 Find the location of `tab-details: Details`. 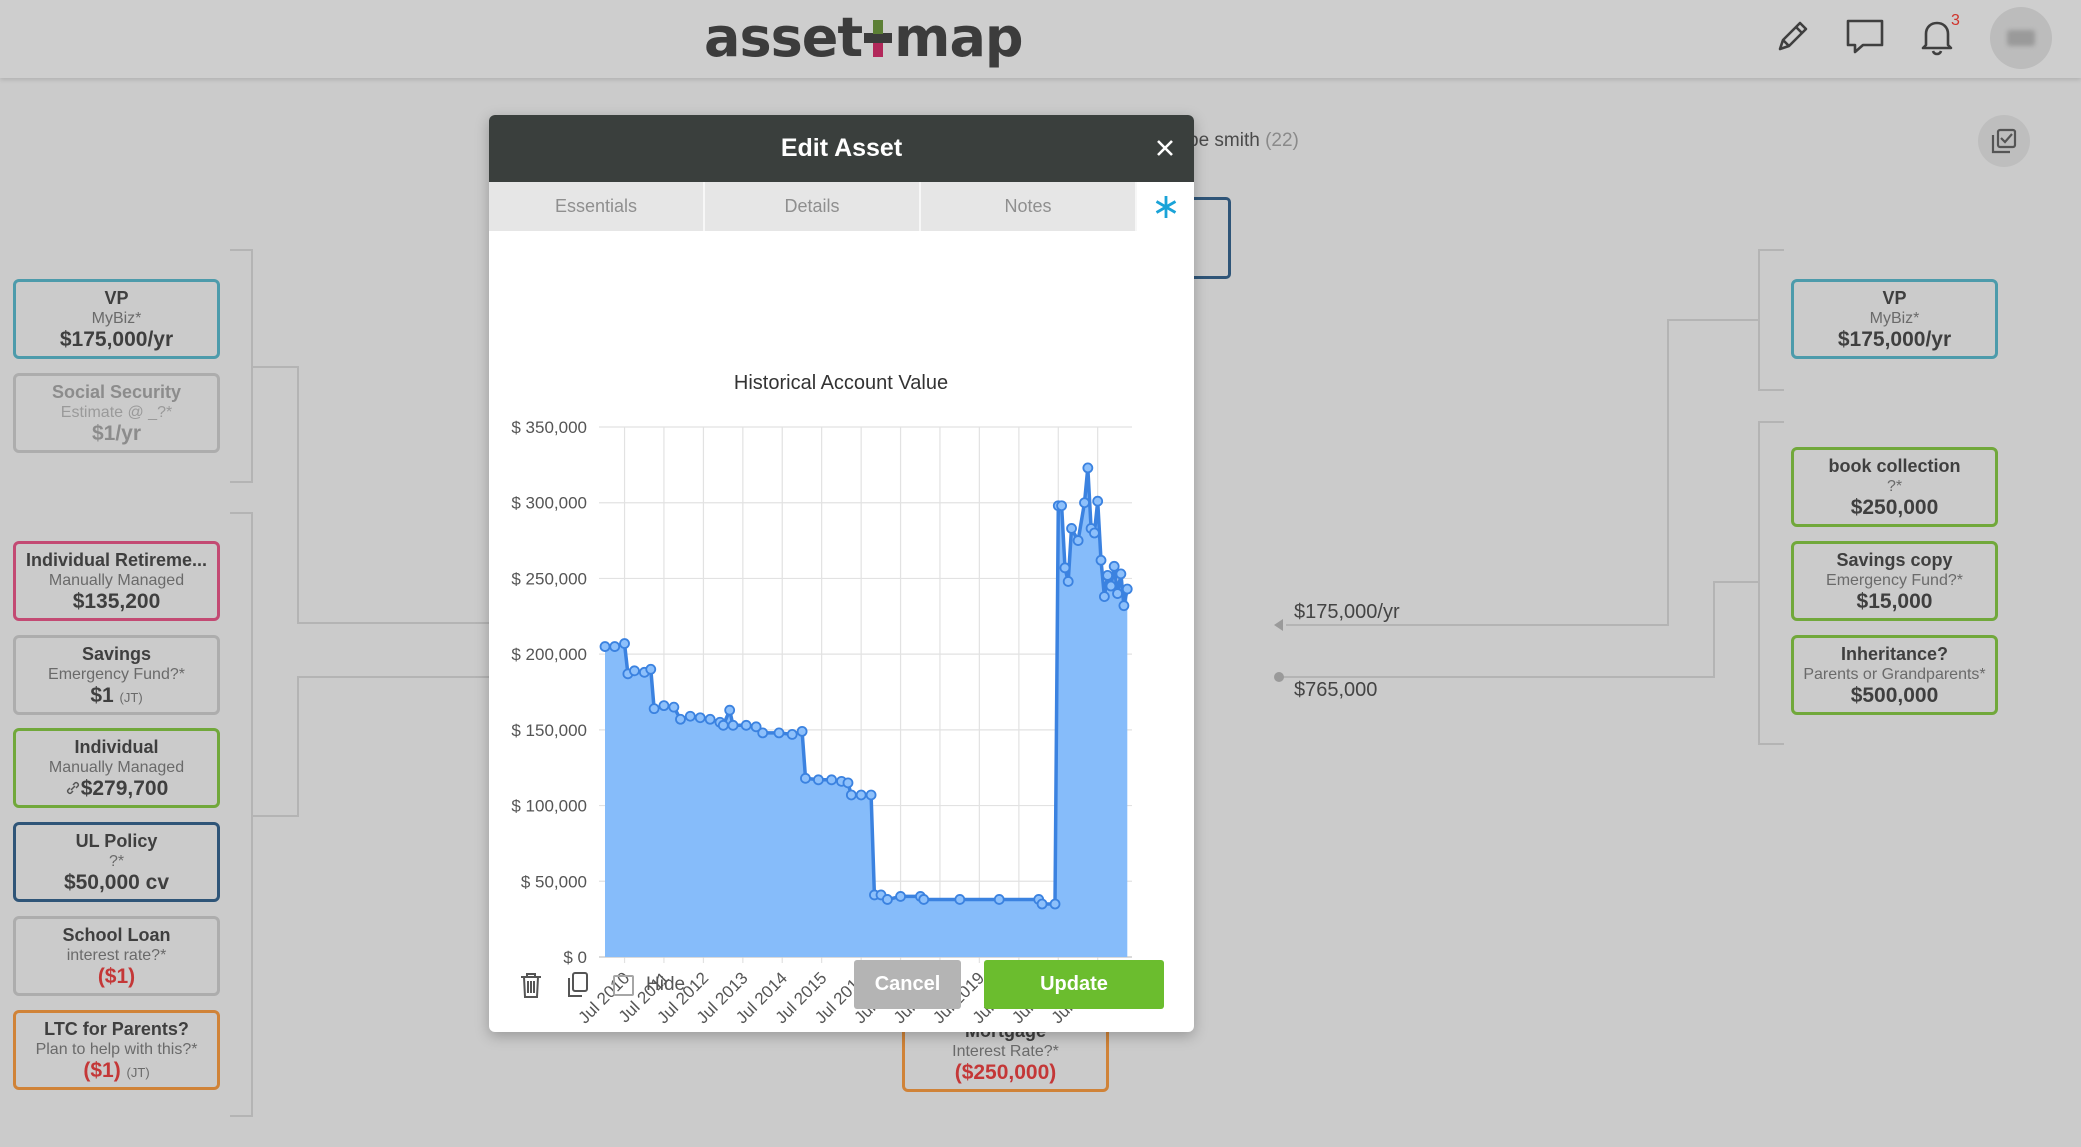

tab-details: Details is located at coordinates (813, 206).